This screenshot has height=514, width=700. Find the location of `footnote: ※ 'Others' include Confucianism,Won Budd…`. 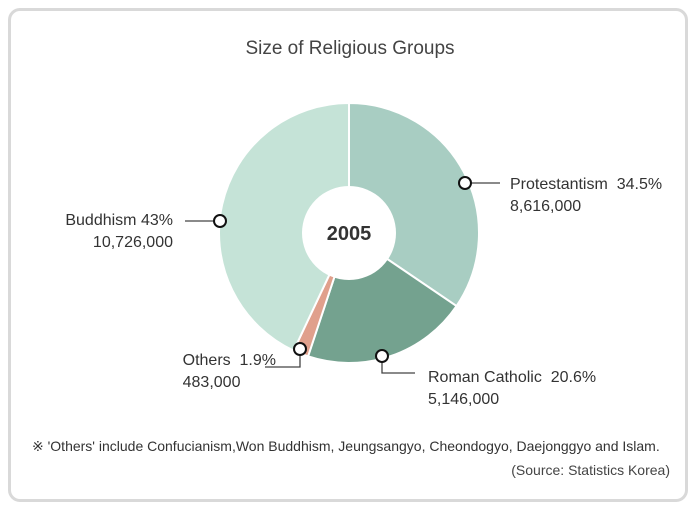

footnote: ※ 'Others' include Confucianism,Won Budd… is located at coordinates (346, 446).